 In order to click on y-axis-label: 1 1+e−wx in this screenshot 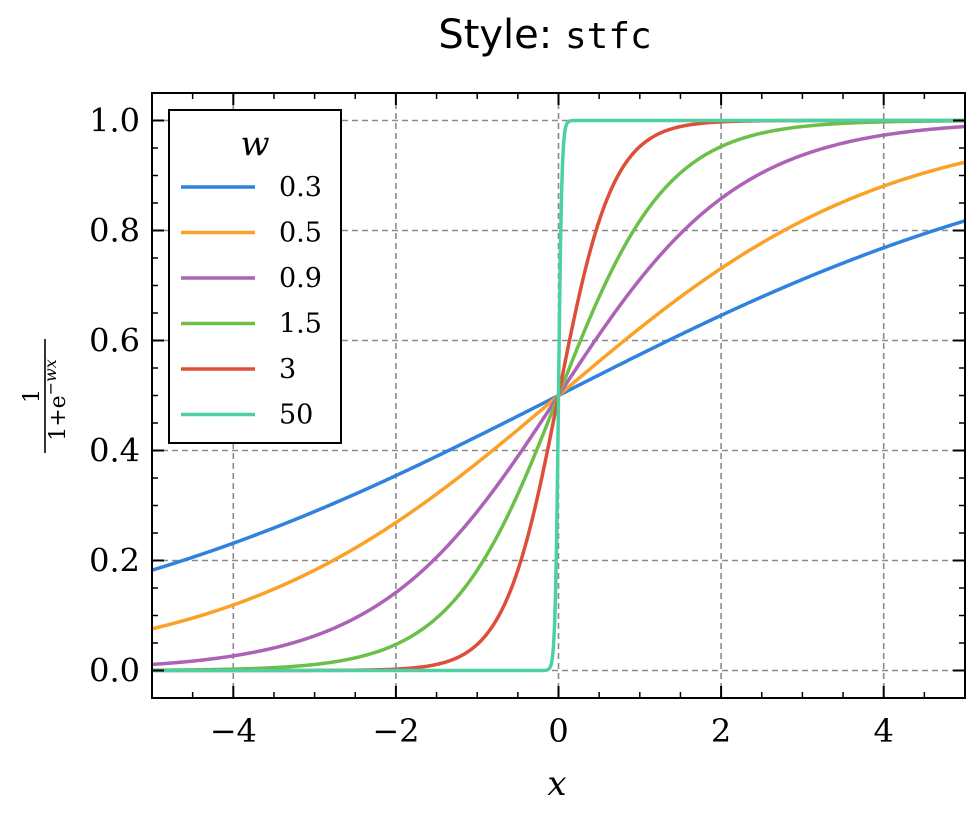, I will do `click(45, 396)`.